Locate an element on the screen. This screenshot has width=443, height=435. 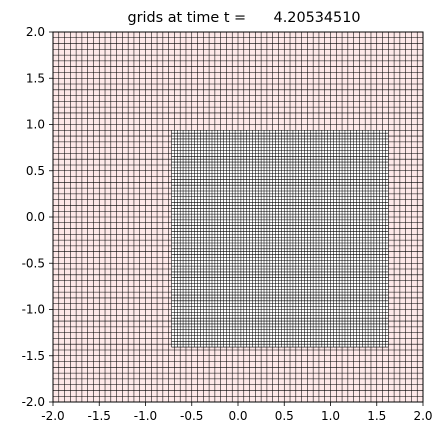
y-tick-label: -1.0 is located at coordinates (33, 310).